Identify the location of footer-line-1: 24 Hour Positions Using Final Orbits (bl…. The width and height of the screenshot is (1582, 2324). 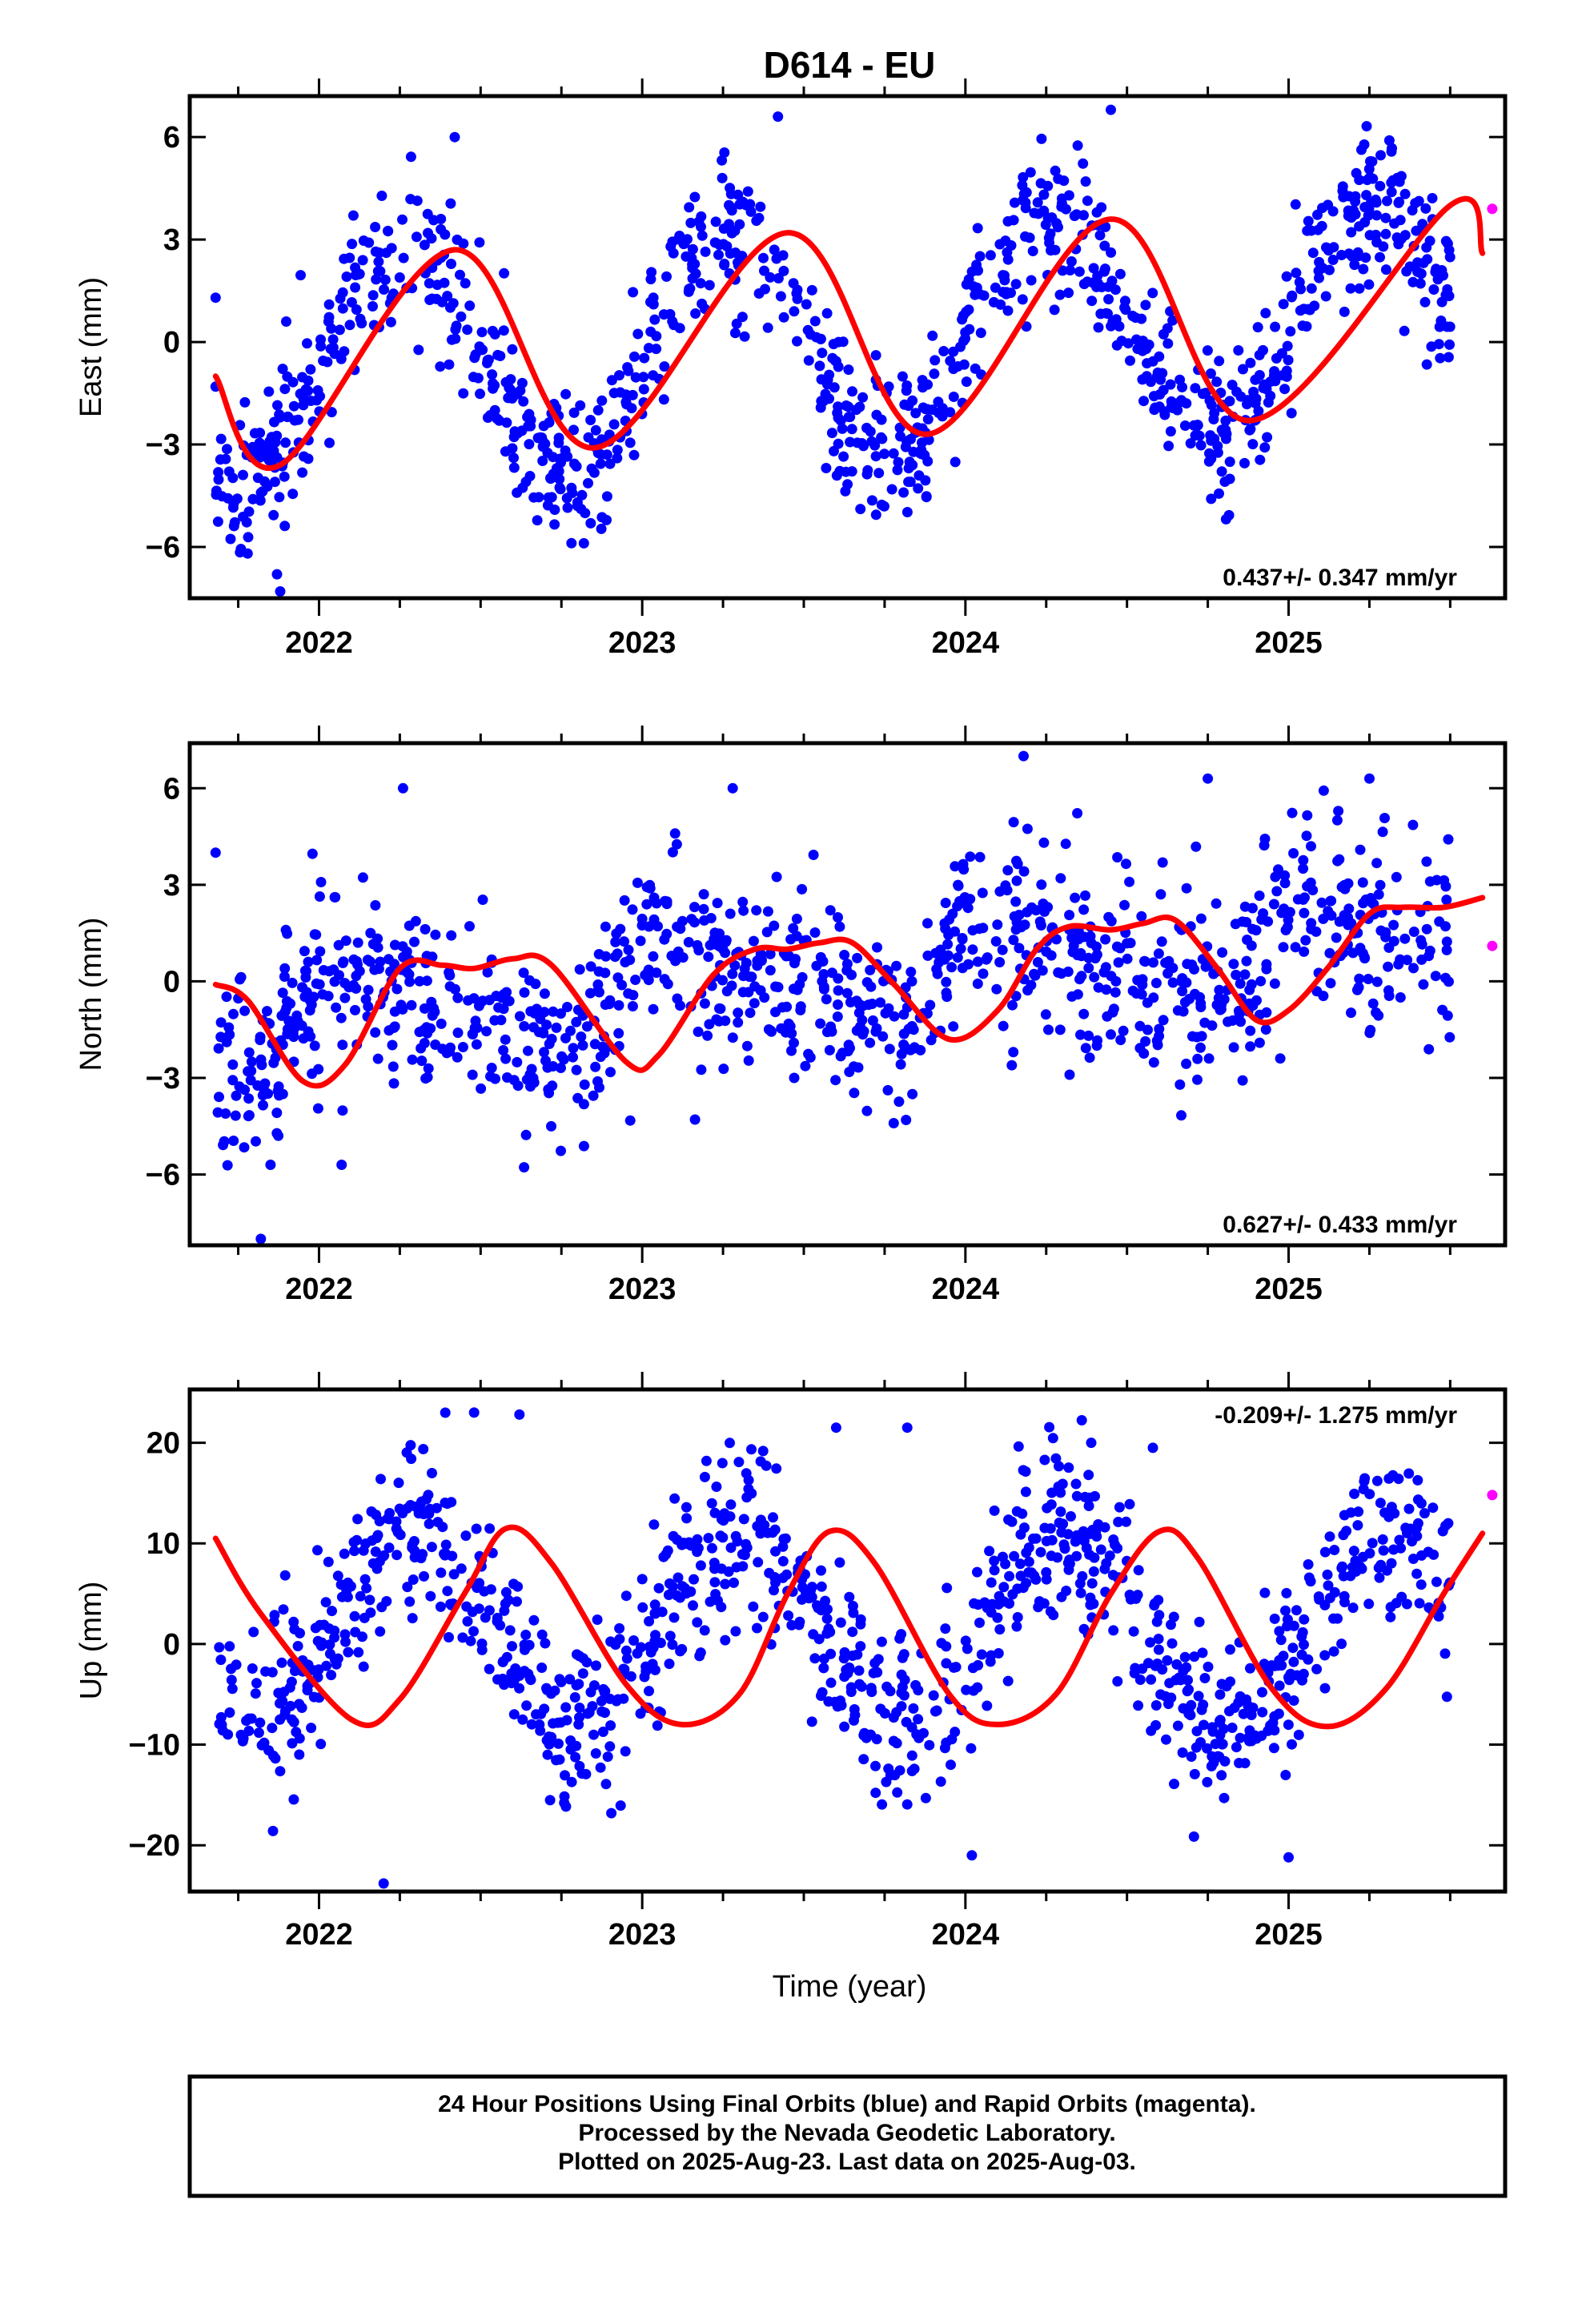
(847, 2104).